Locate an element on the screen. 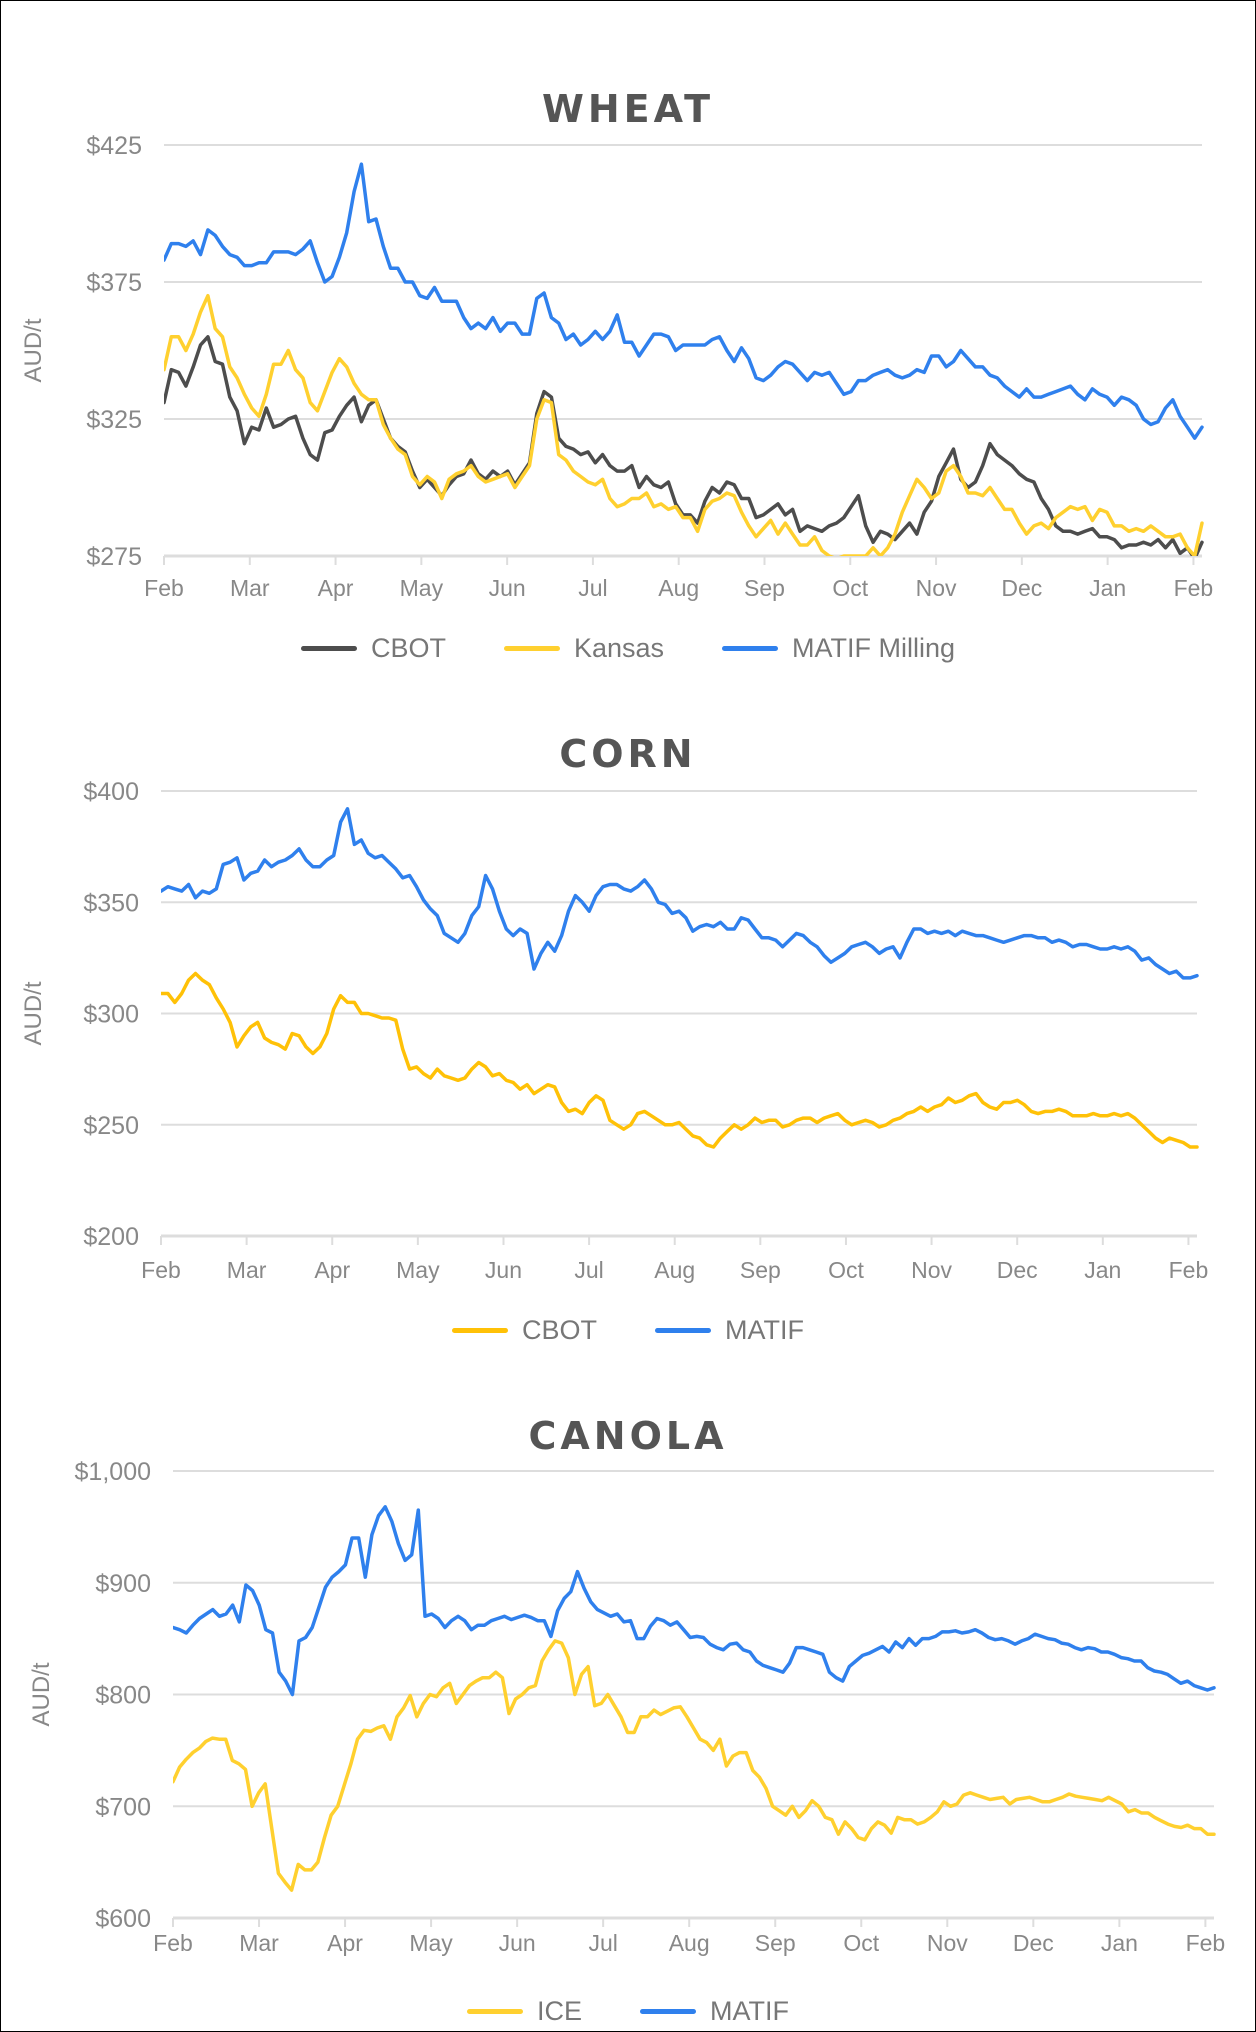 This screenshot has height=2032, width=1256. y-tick-label: $275 is located at coordinates (114, 557).